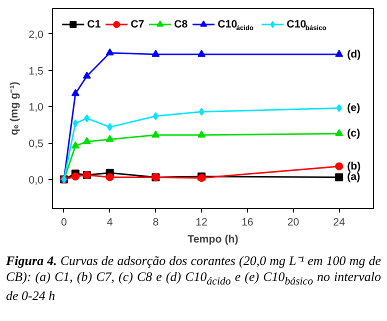 This screenshot has height=321, width=387. What do you see at coordinates (354, 166) in the screenshot?
I see `annotation: (b)` at bounding box center [354, 166].